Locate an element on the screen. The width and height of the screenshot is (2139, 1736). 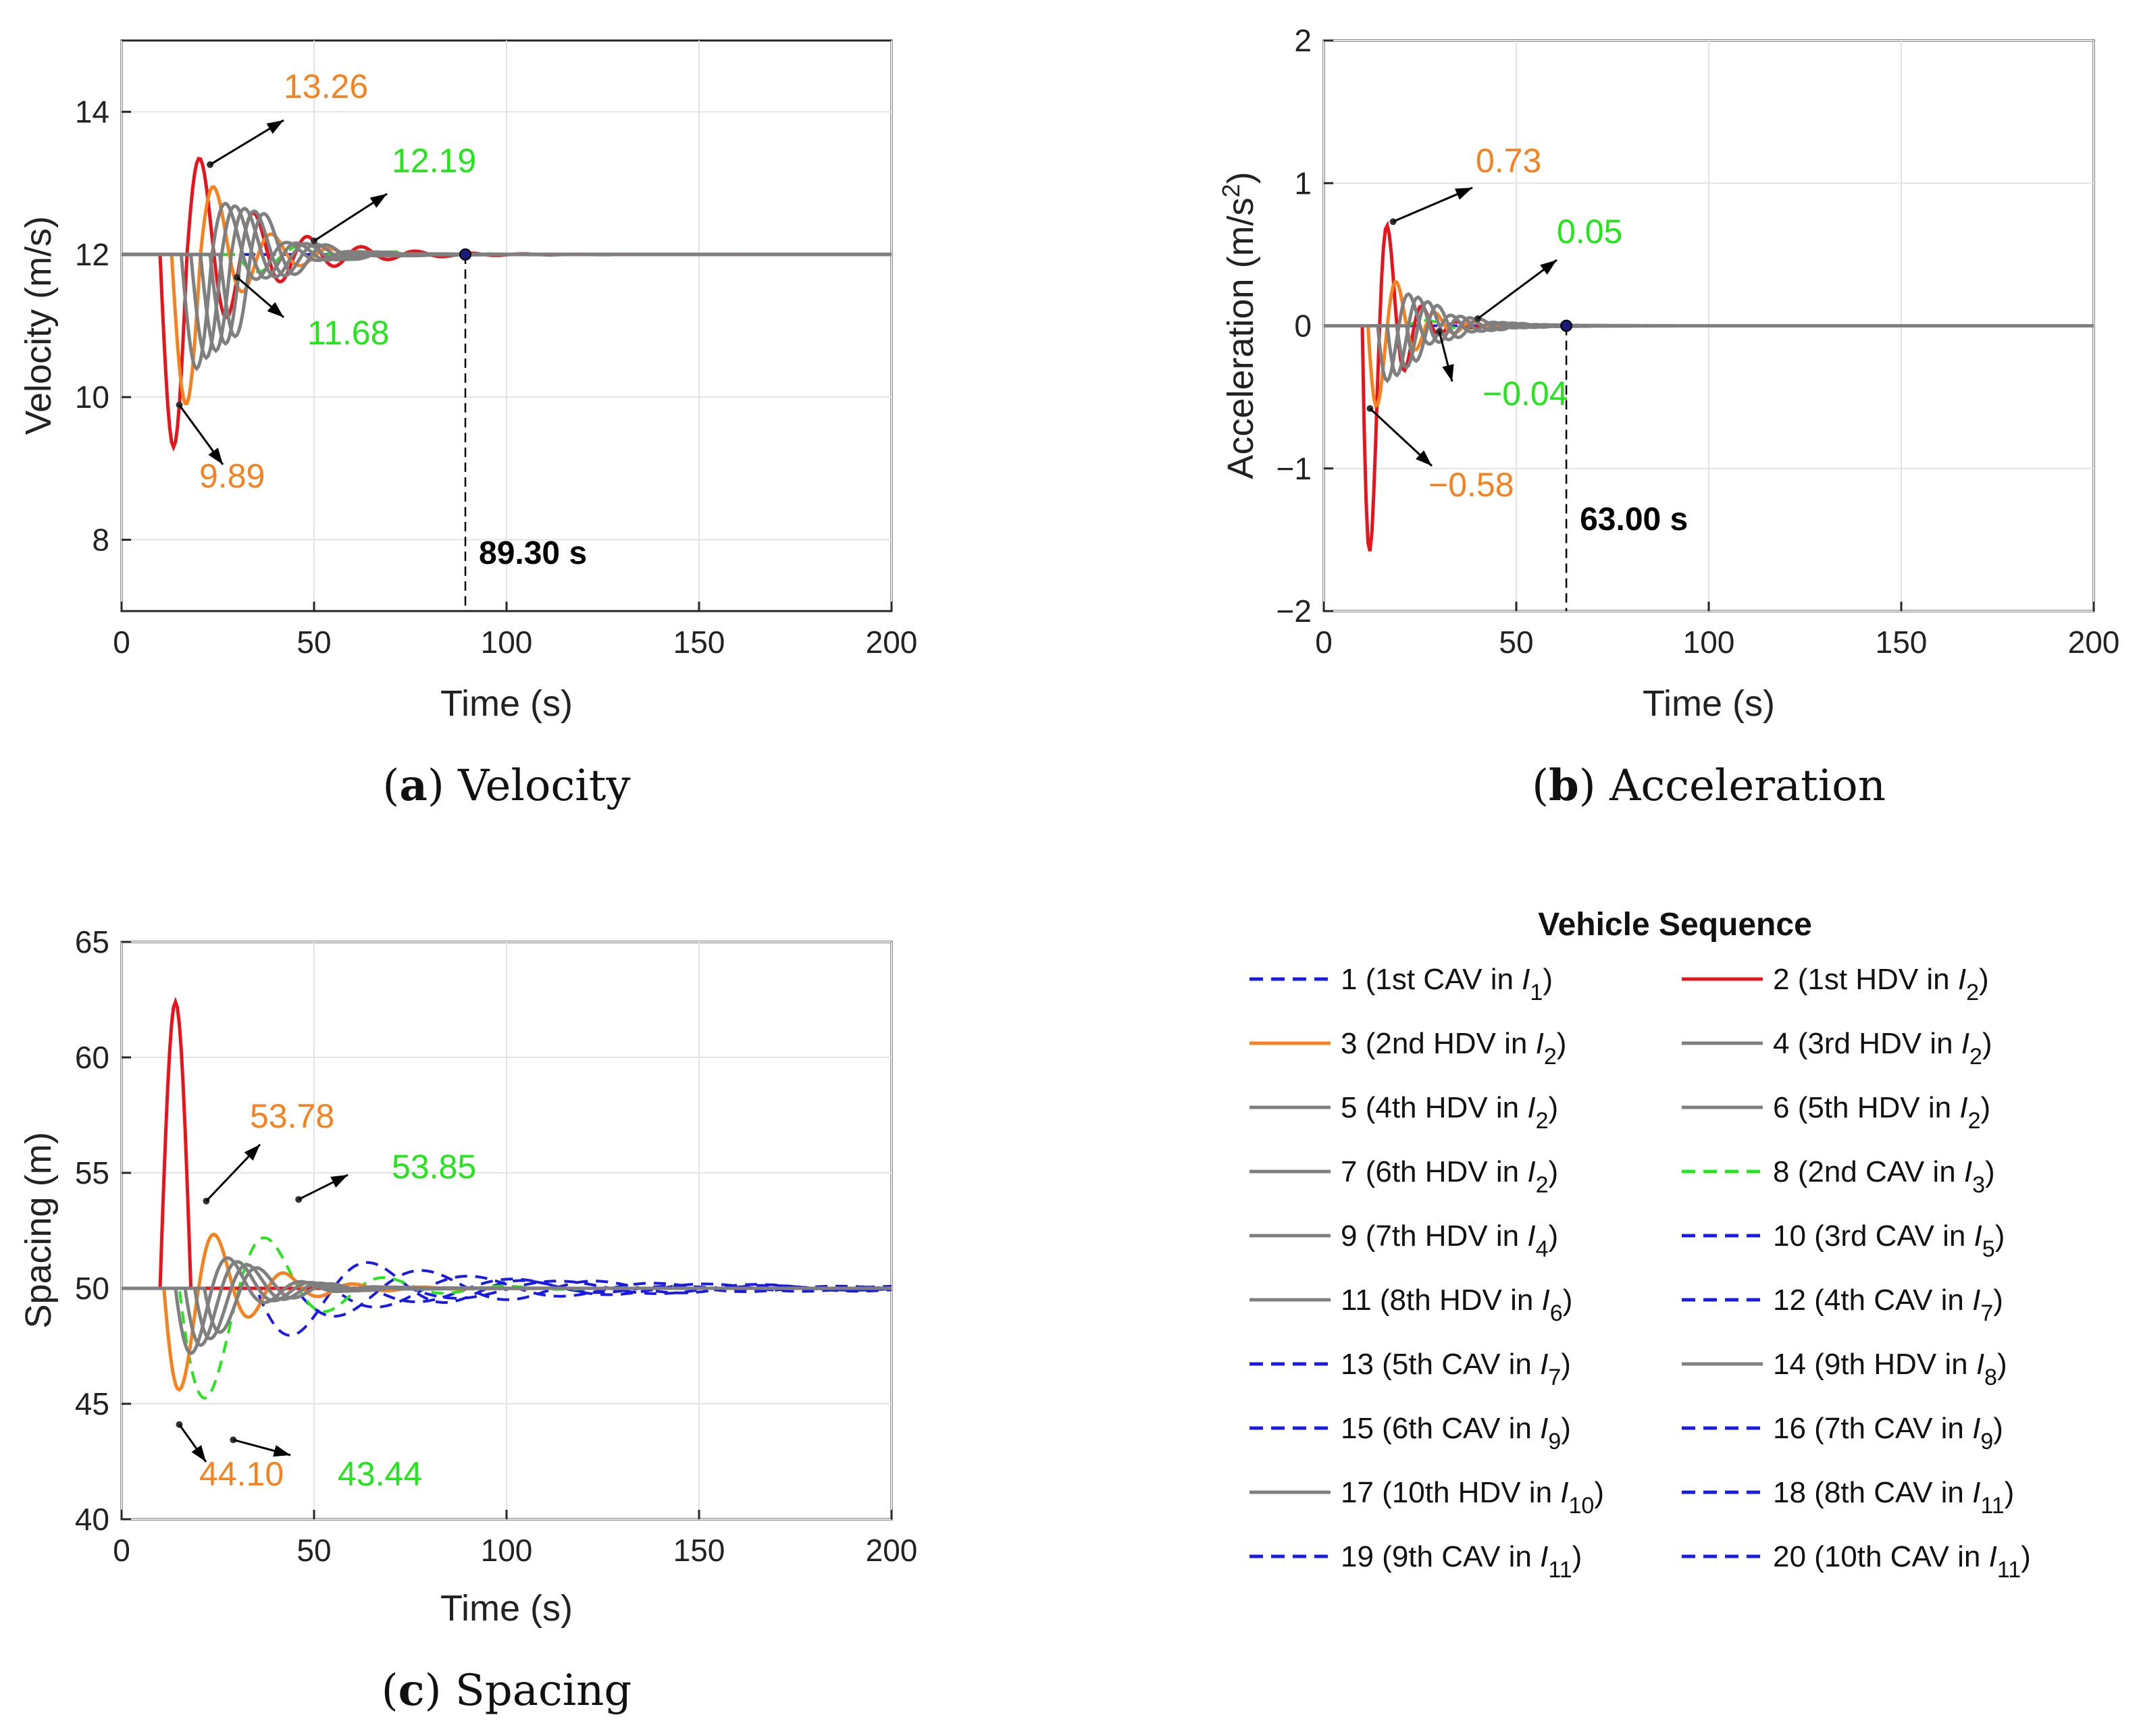
annotation-label: 11.68 is located at coordinates (348, 333).